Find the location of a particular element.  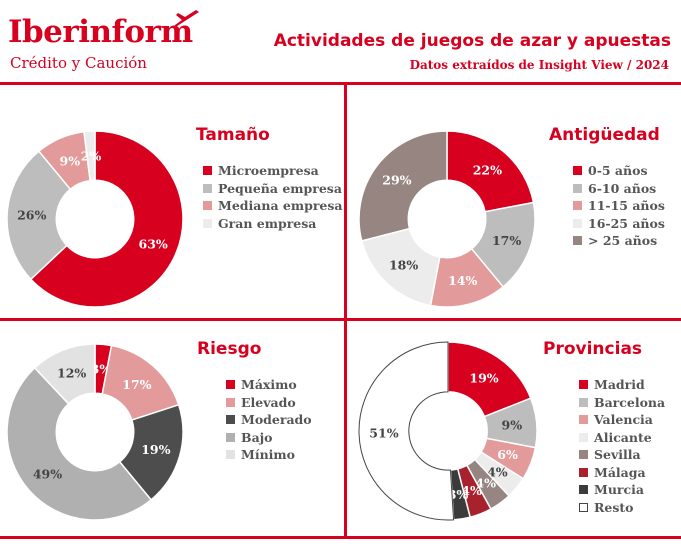

data-label-11-15-anos: 14% is located at coordinates (462, 280).